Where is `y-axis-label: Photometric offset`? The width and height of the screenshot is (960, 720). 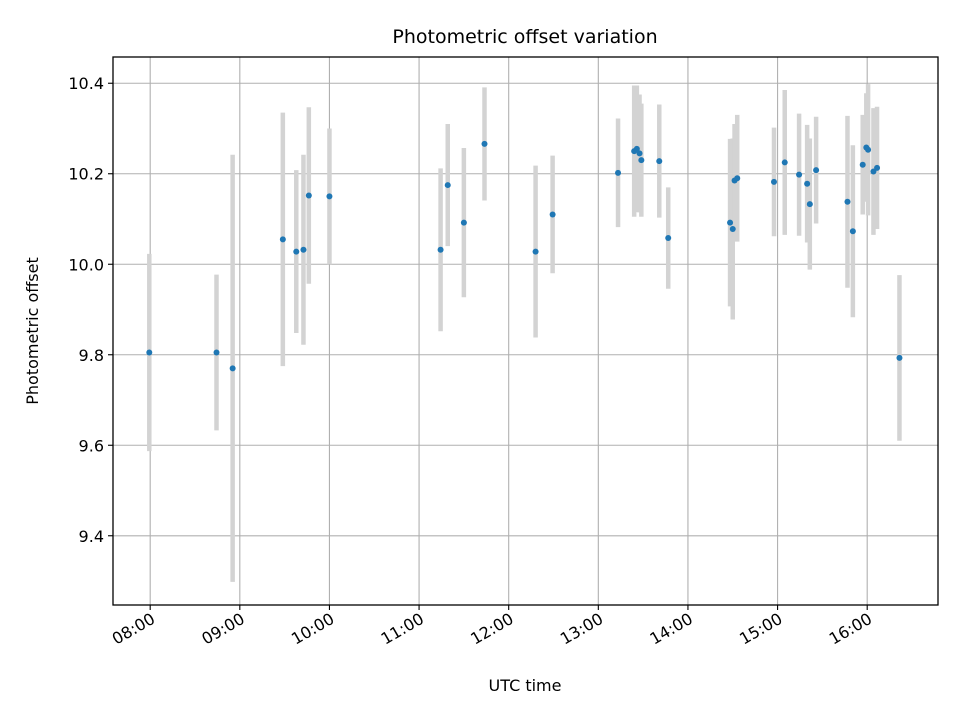 y-axis-label: Photometric offset is located at coordinates (32, 331).